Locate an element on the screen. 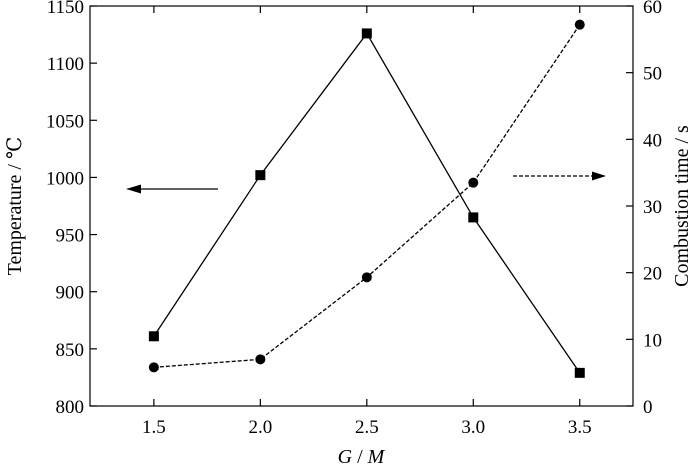 This screenshot has width=700, height=468. y-left-tick-label: 1150 is located at coordinates (65, 9).